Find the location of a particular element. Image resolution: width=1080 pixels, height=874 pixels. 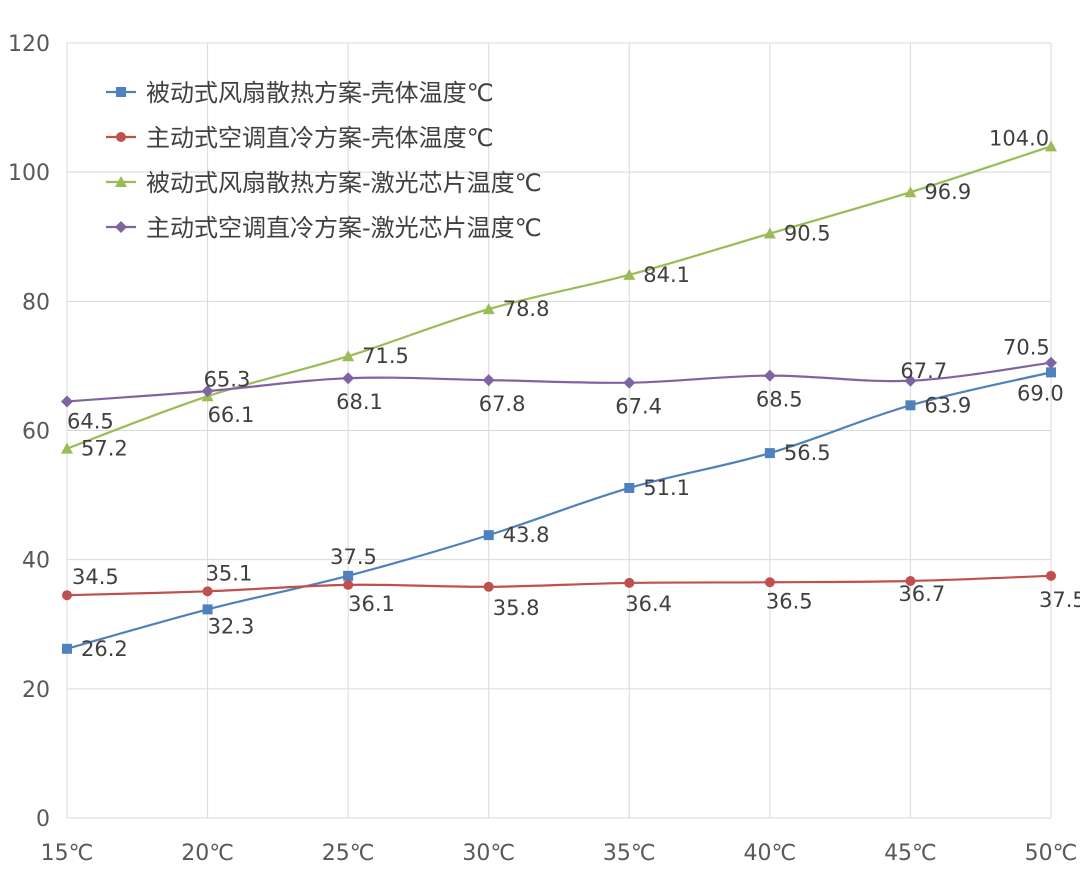

legend-item-passive-housing: 被动式风扇散热方案-壳体温度℃ is located at coordinates (300, 93).